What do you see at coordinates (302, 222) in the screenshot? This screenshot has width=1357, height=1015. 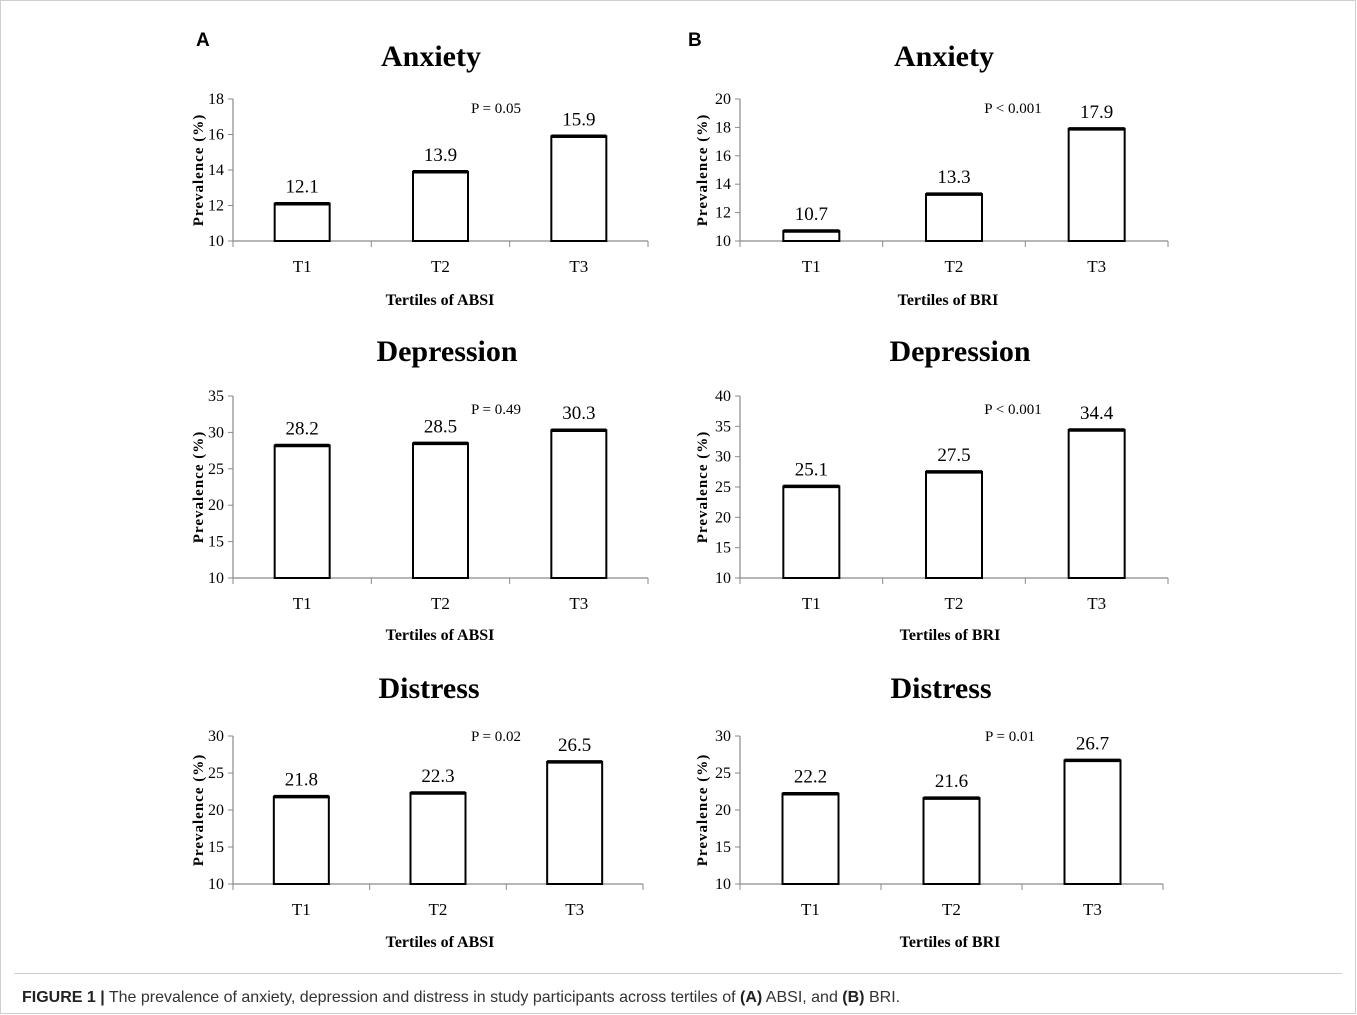 I see `bar-a-anxiety-t1` at bounding box center [302, 222].